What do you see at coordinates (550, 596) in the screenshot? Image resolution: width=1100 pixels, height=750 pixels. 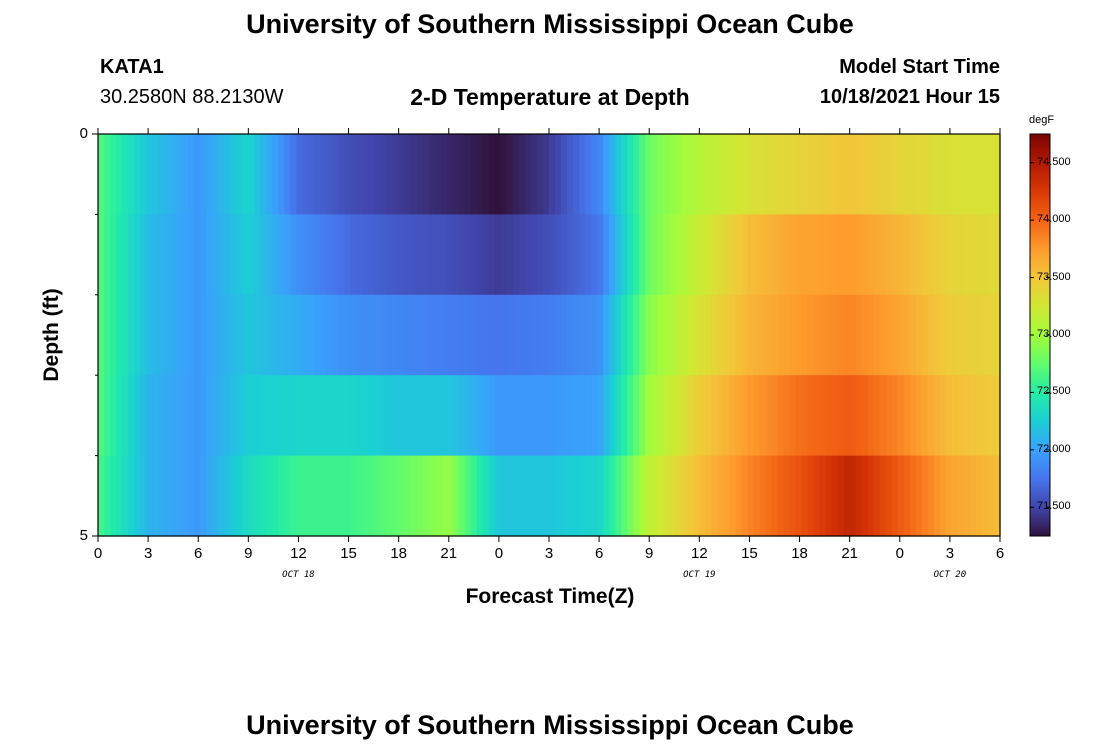 I see `x-axis-label: Forecast Time(Z)` at bounding box center [550, 596].